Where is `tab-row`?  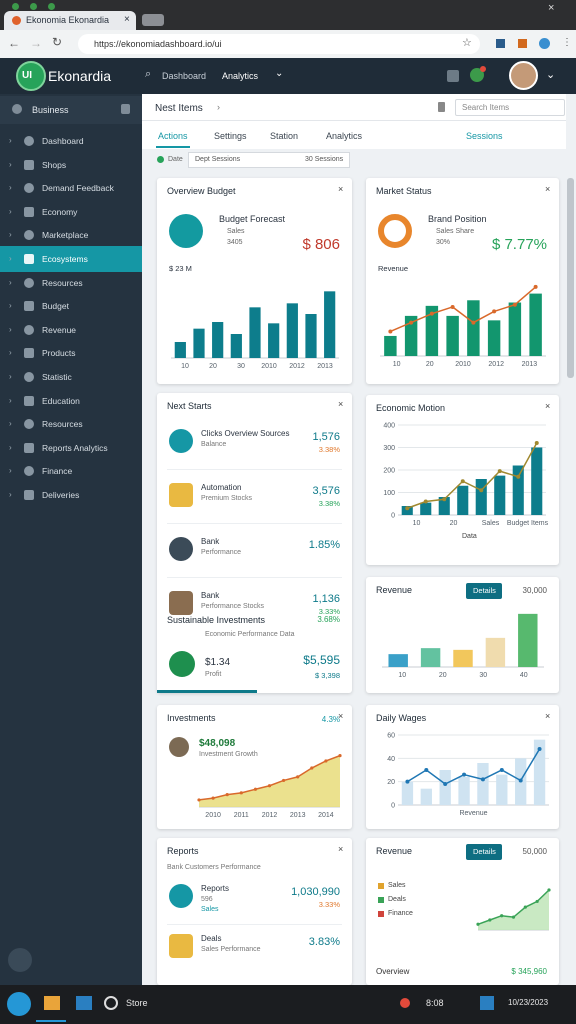
tab-row is located at coordinates (354, 135).